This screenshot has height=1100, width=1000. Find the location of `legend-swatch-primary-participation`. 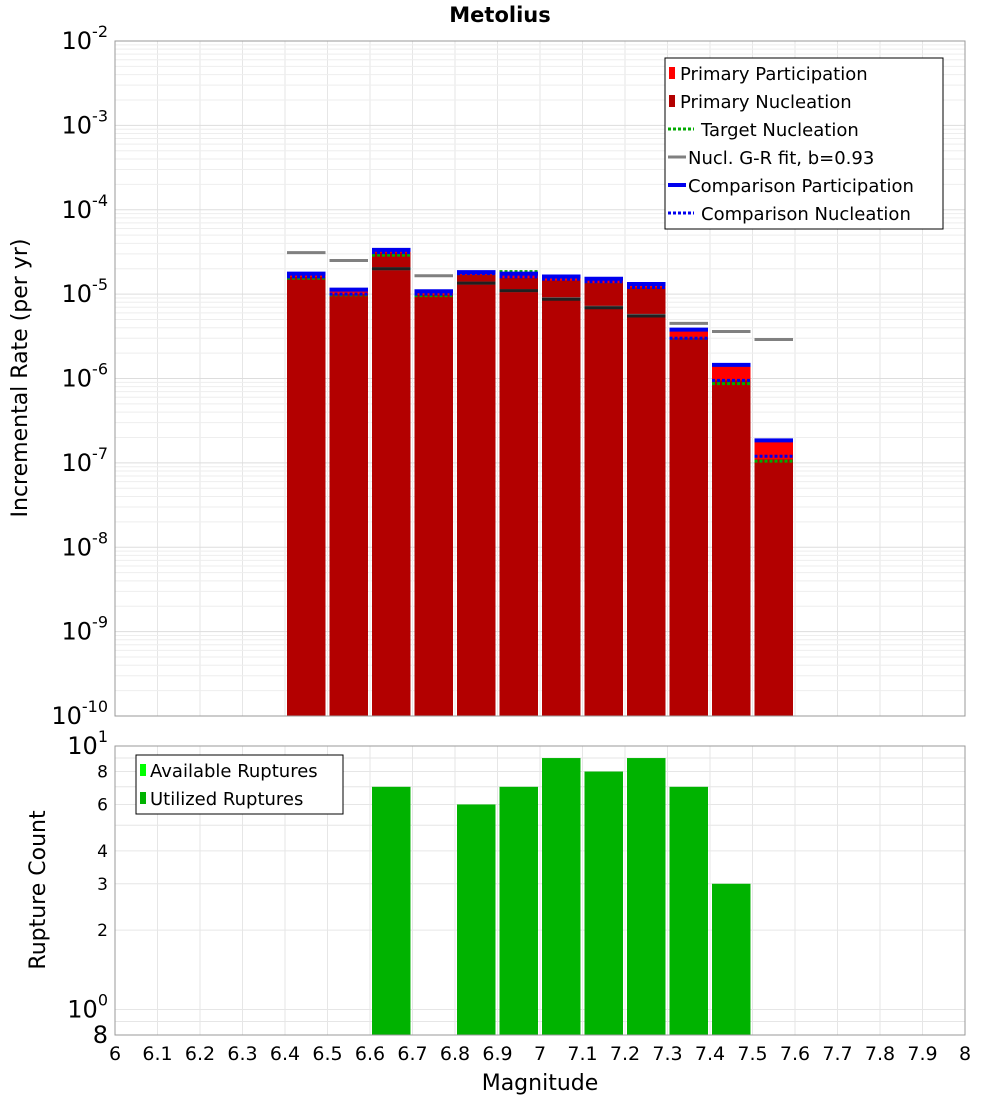

legend-swatch-primary-participation is located at coordinates (672, 73).